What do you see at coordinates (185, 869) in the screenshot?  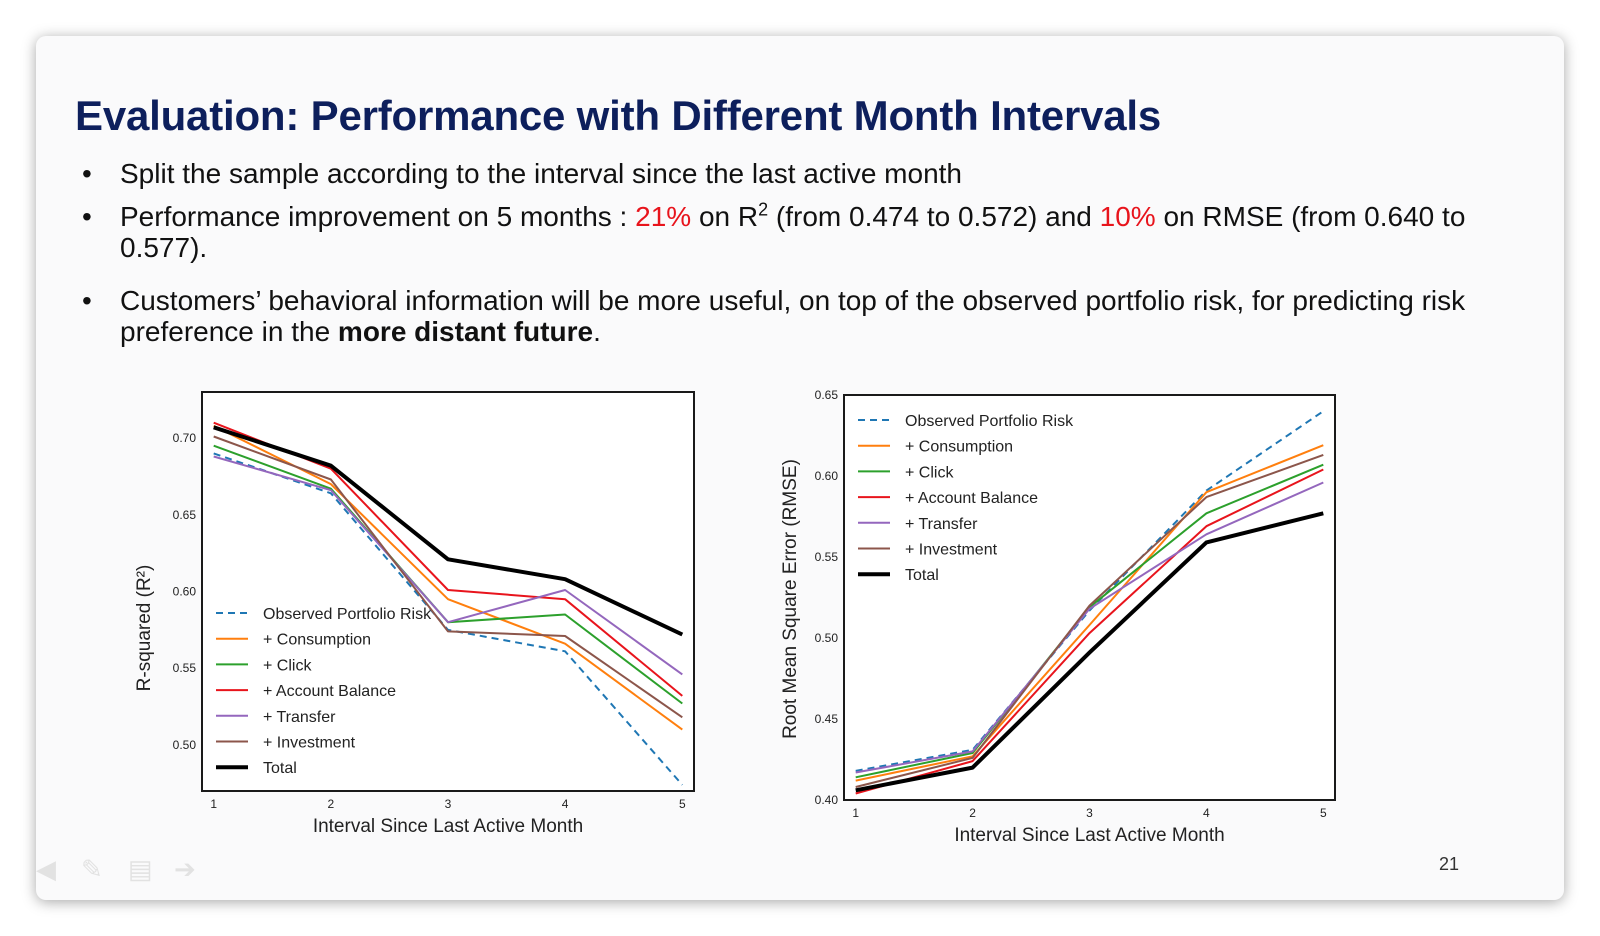 I see `next-icon: ➔` at bounding box center [185, 869].